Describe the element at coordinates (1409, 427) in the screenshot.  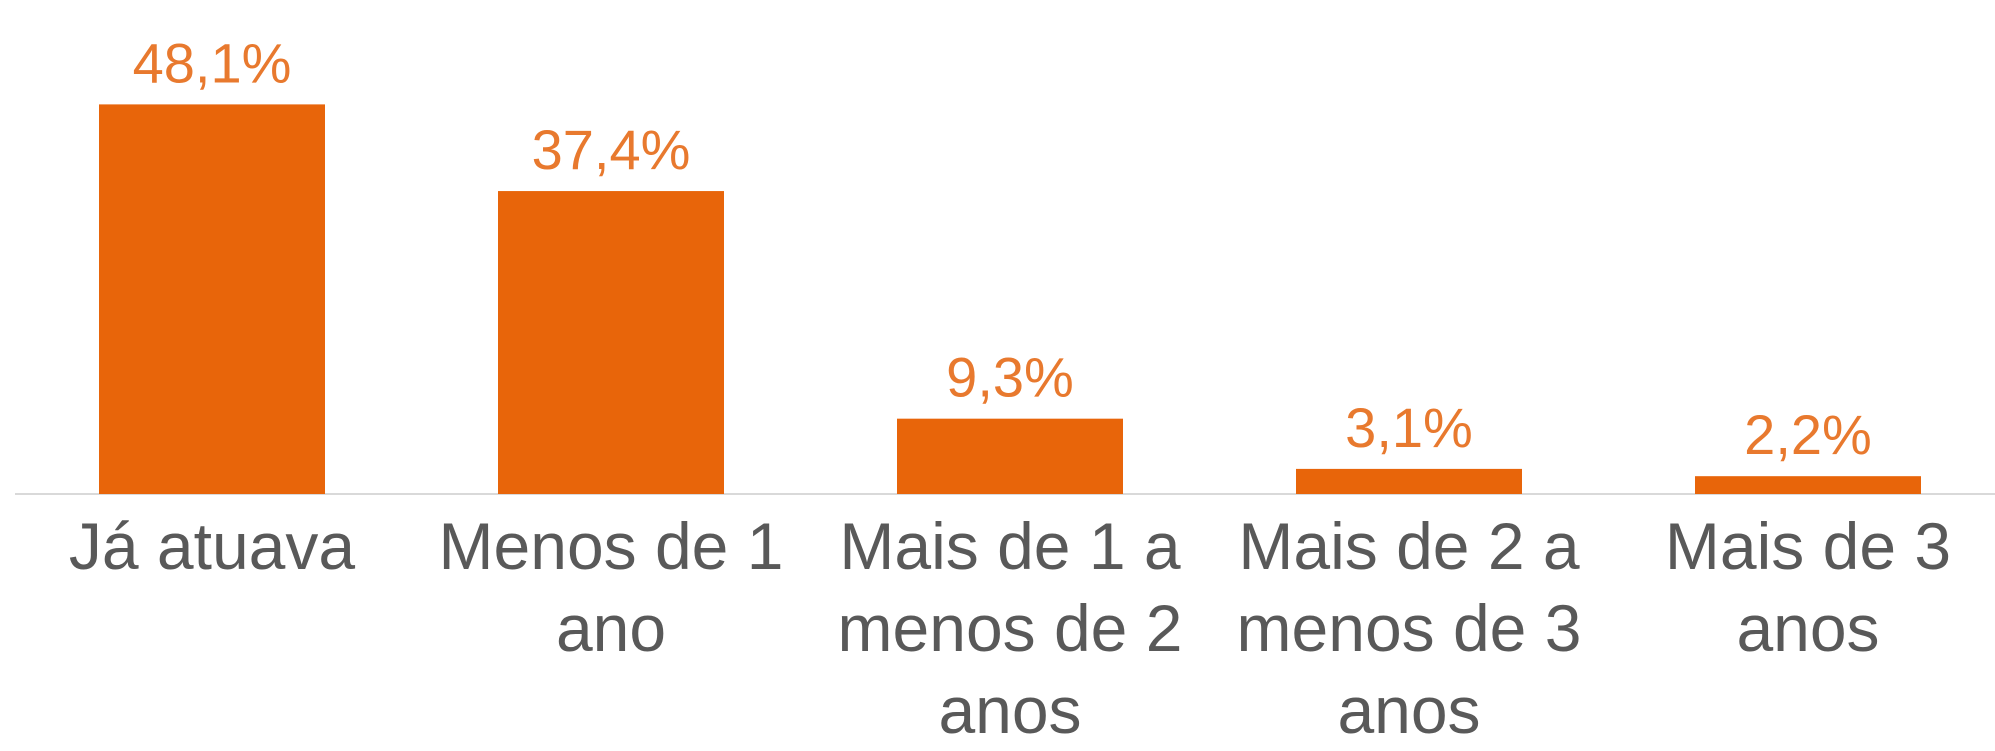
I see `value-label: 3,1%` at that location.